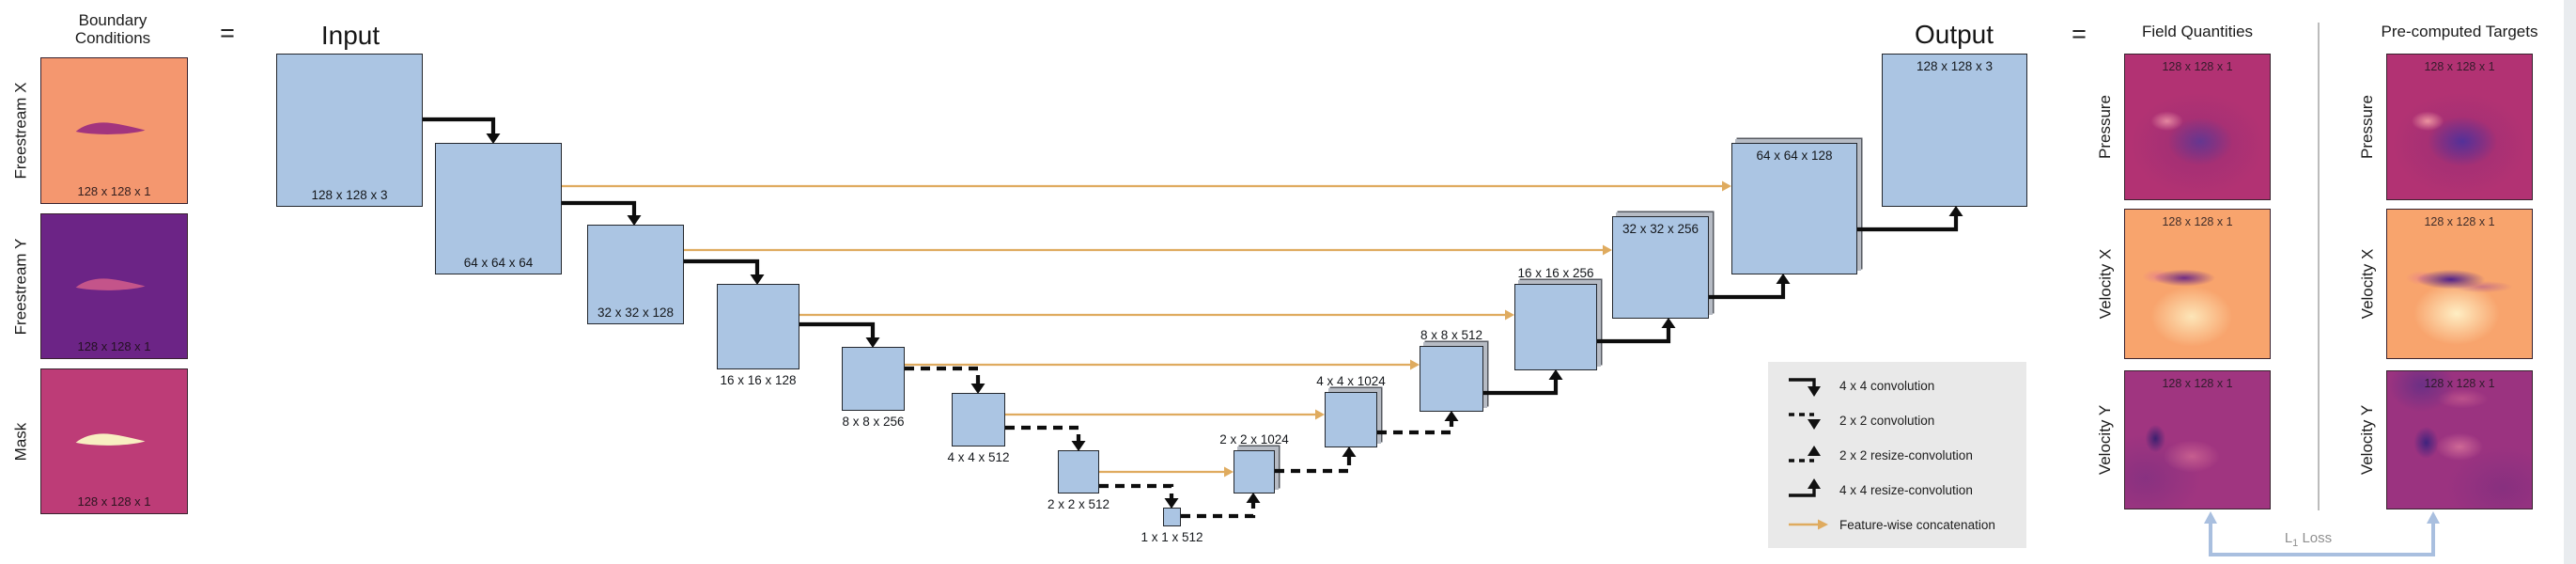 The width and height of the screenshot is (2576, 564). What do you see at coordinates (2319, 266) in the screenshot?
I see `column-divider` at bounding box center [2319, 266].